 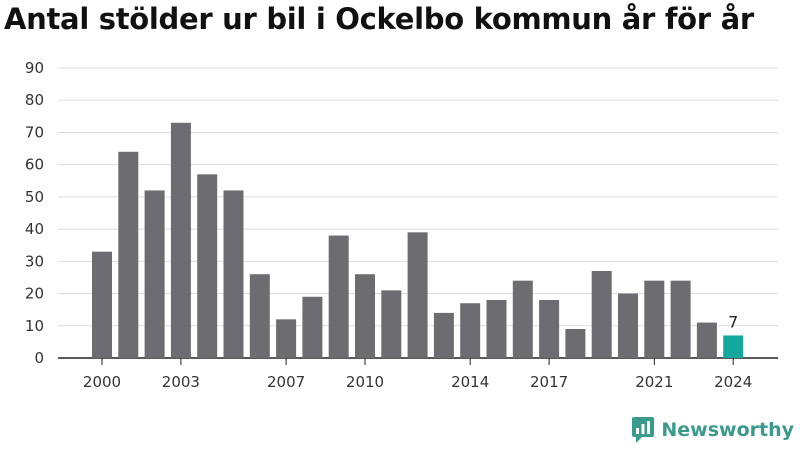 I want to click on bar-2016, so click(x=522, y=319).